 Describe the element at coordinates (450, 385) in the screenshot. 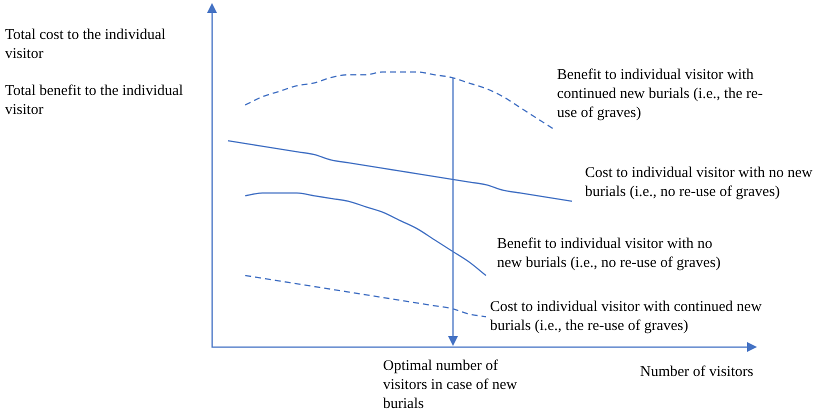

I see `text: Optimal number of visitors in case of new burials` at that location.